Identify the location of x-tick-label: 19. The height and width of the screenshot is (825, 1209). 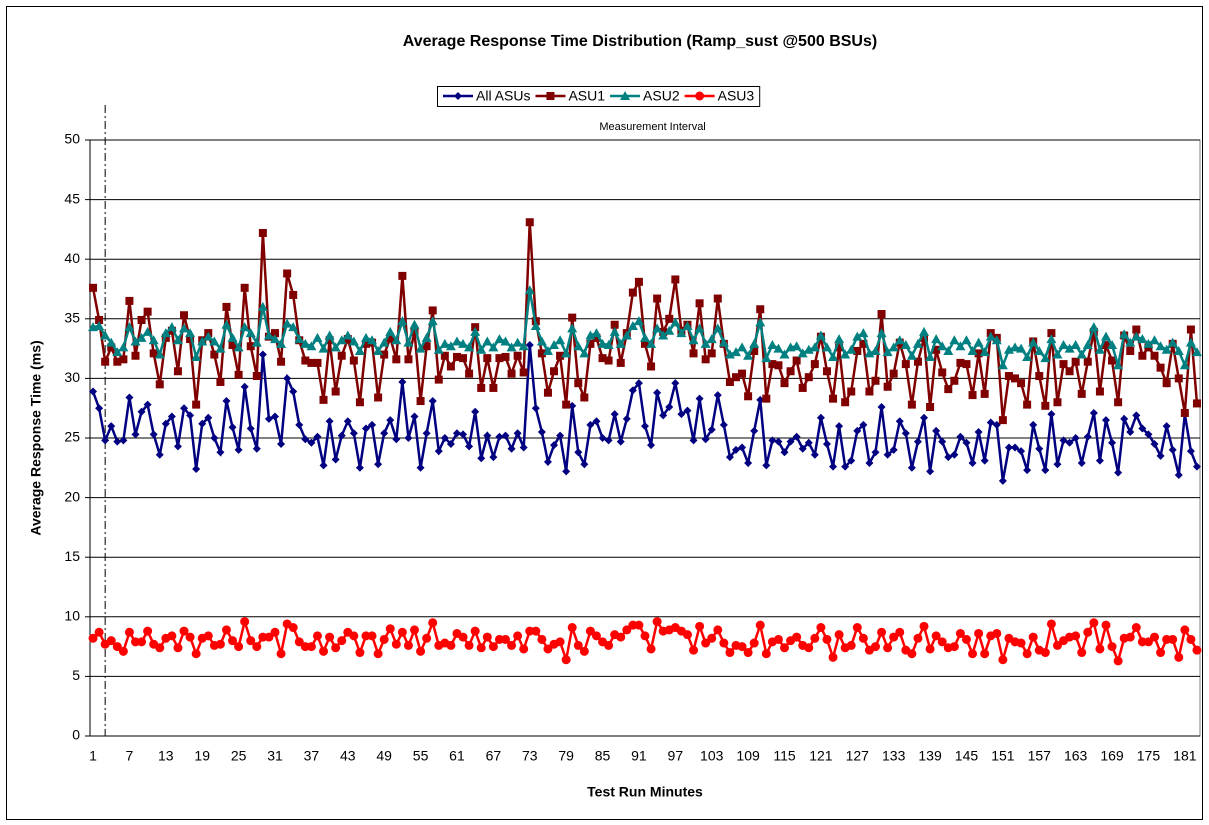
(202, 756).